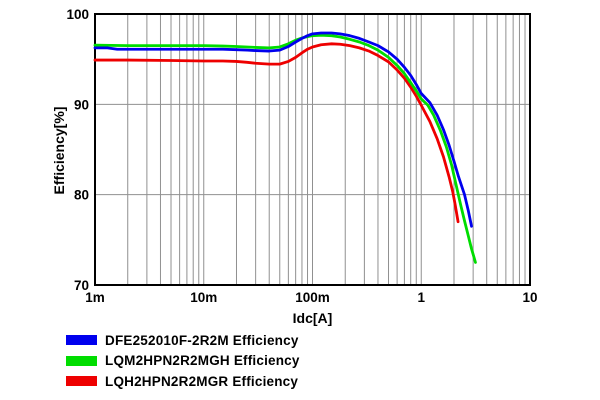 The width and height of the screenshot is (600, 400). What do you see at coordinates (81, 340) in the screenshot?
I see `legend-swatch-blue` at bounding box center [81, 340].